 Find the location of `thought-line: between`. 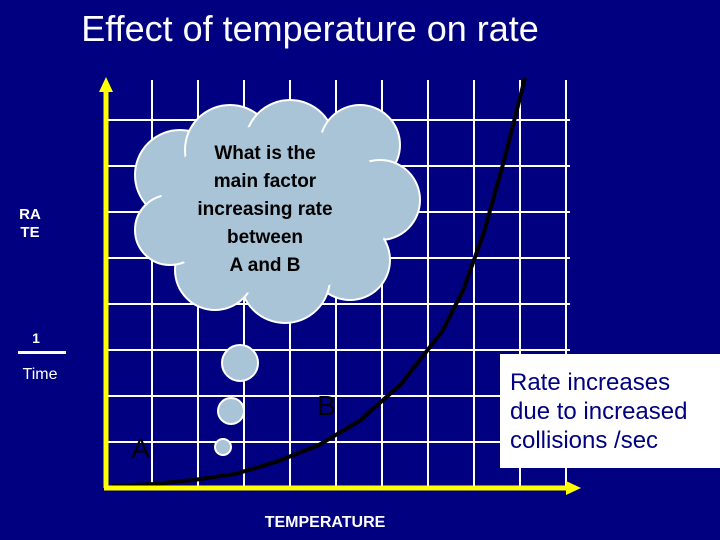

thought-line: between is located at coordinates (265, 237).